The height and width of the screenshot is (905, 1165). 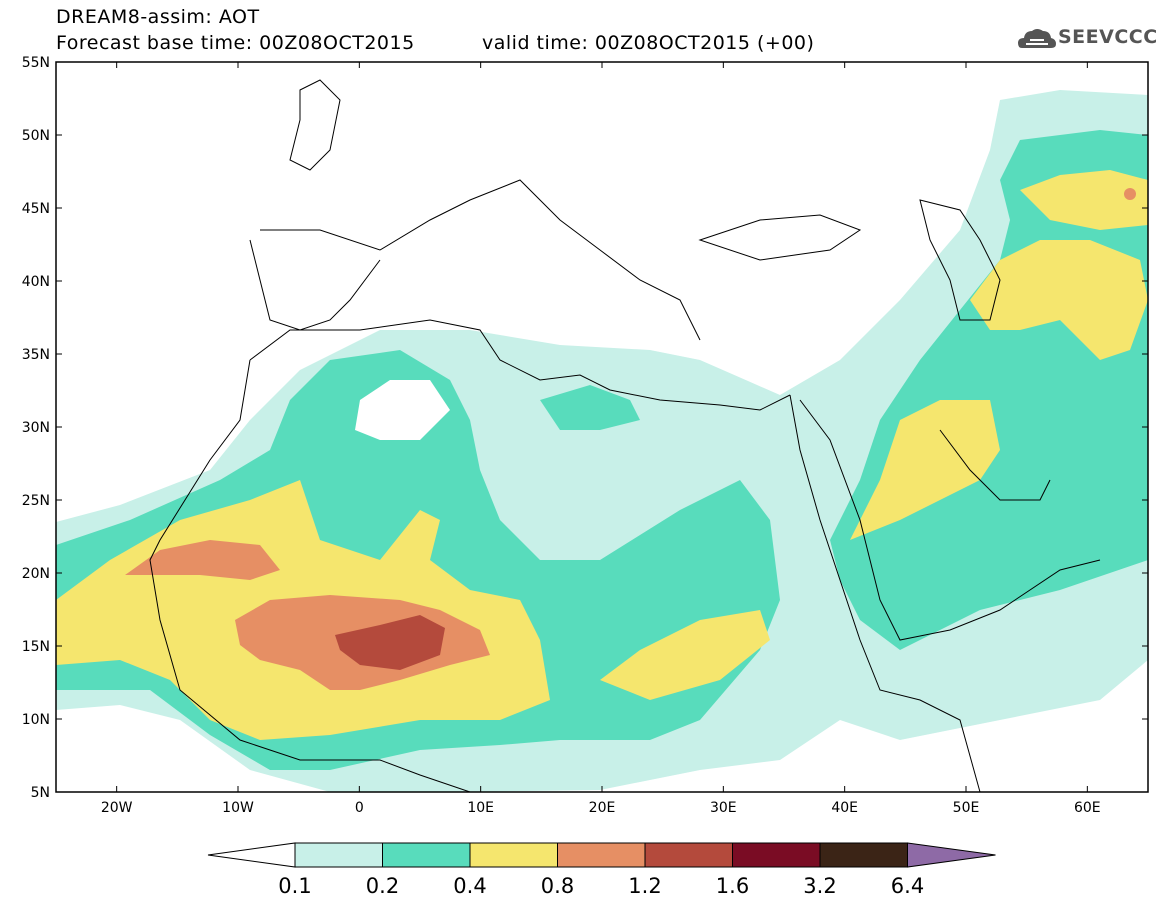 What do you see at coordinates (469, 886) in the screenshot?
I see `colorbar-label: 0.4` at bounding box center [469, 886].